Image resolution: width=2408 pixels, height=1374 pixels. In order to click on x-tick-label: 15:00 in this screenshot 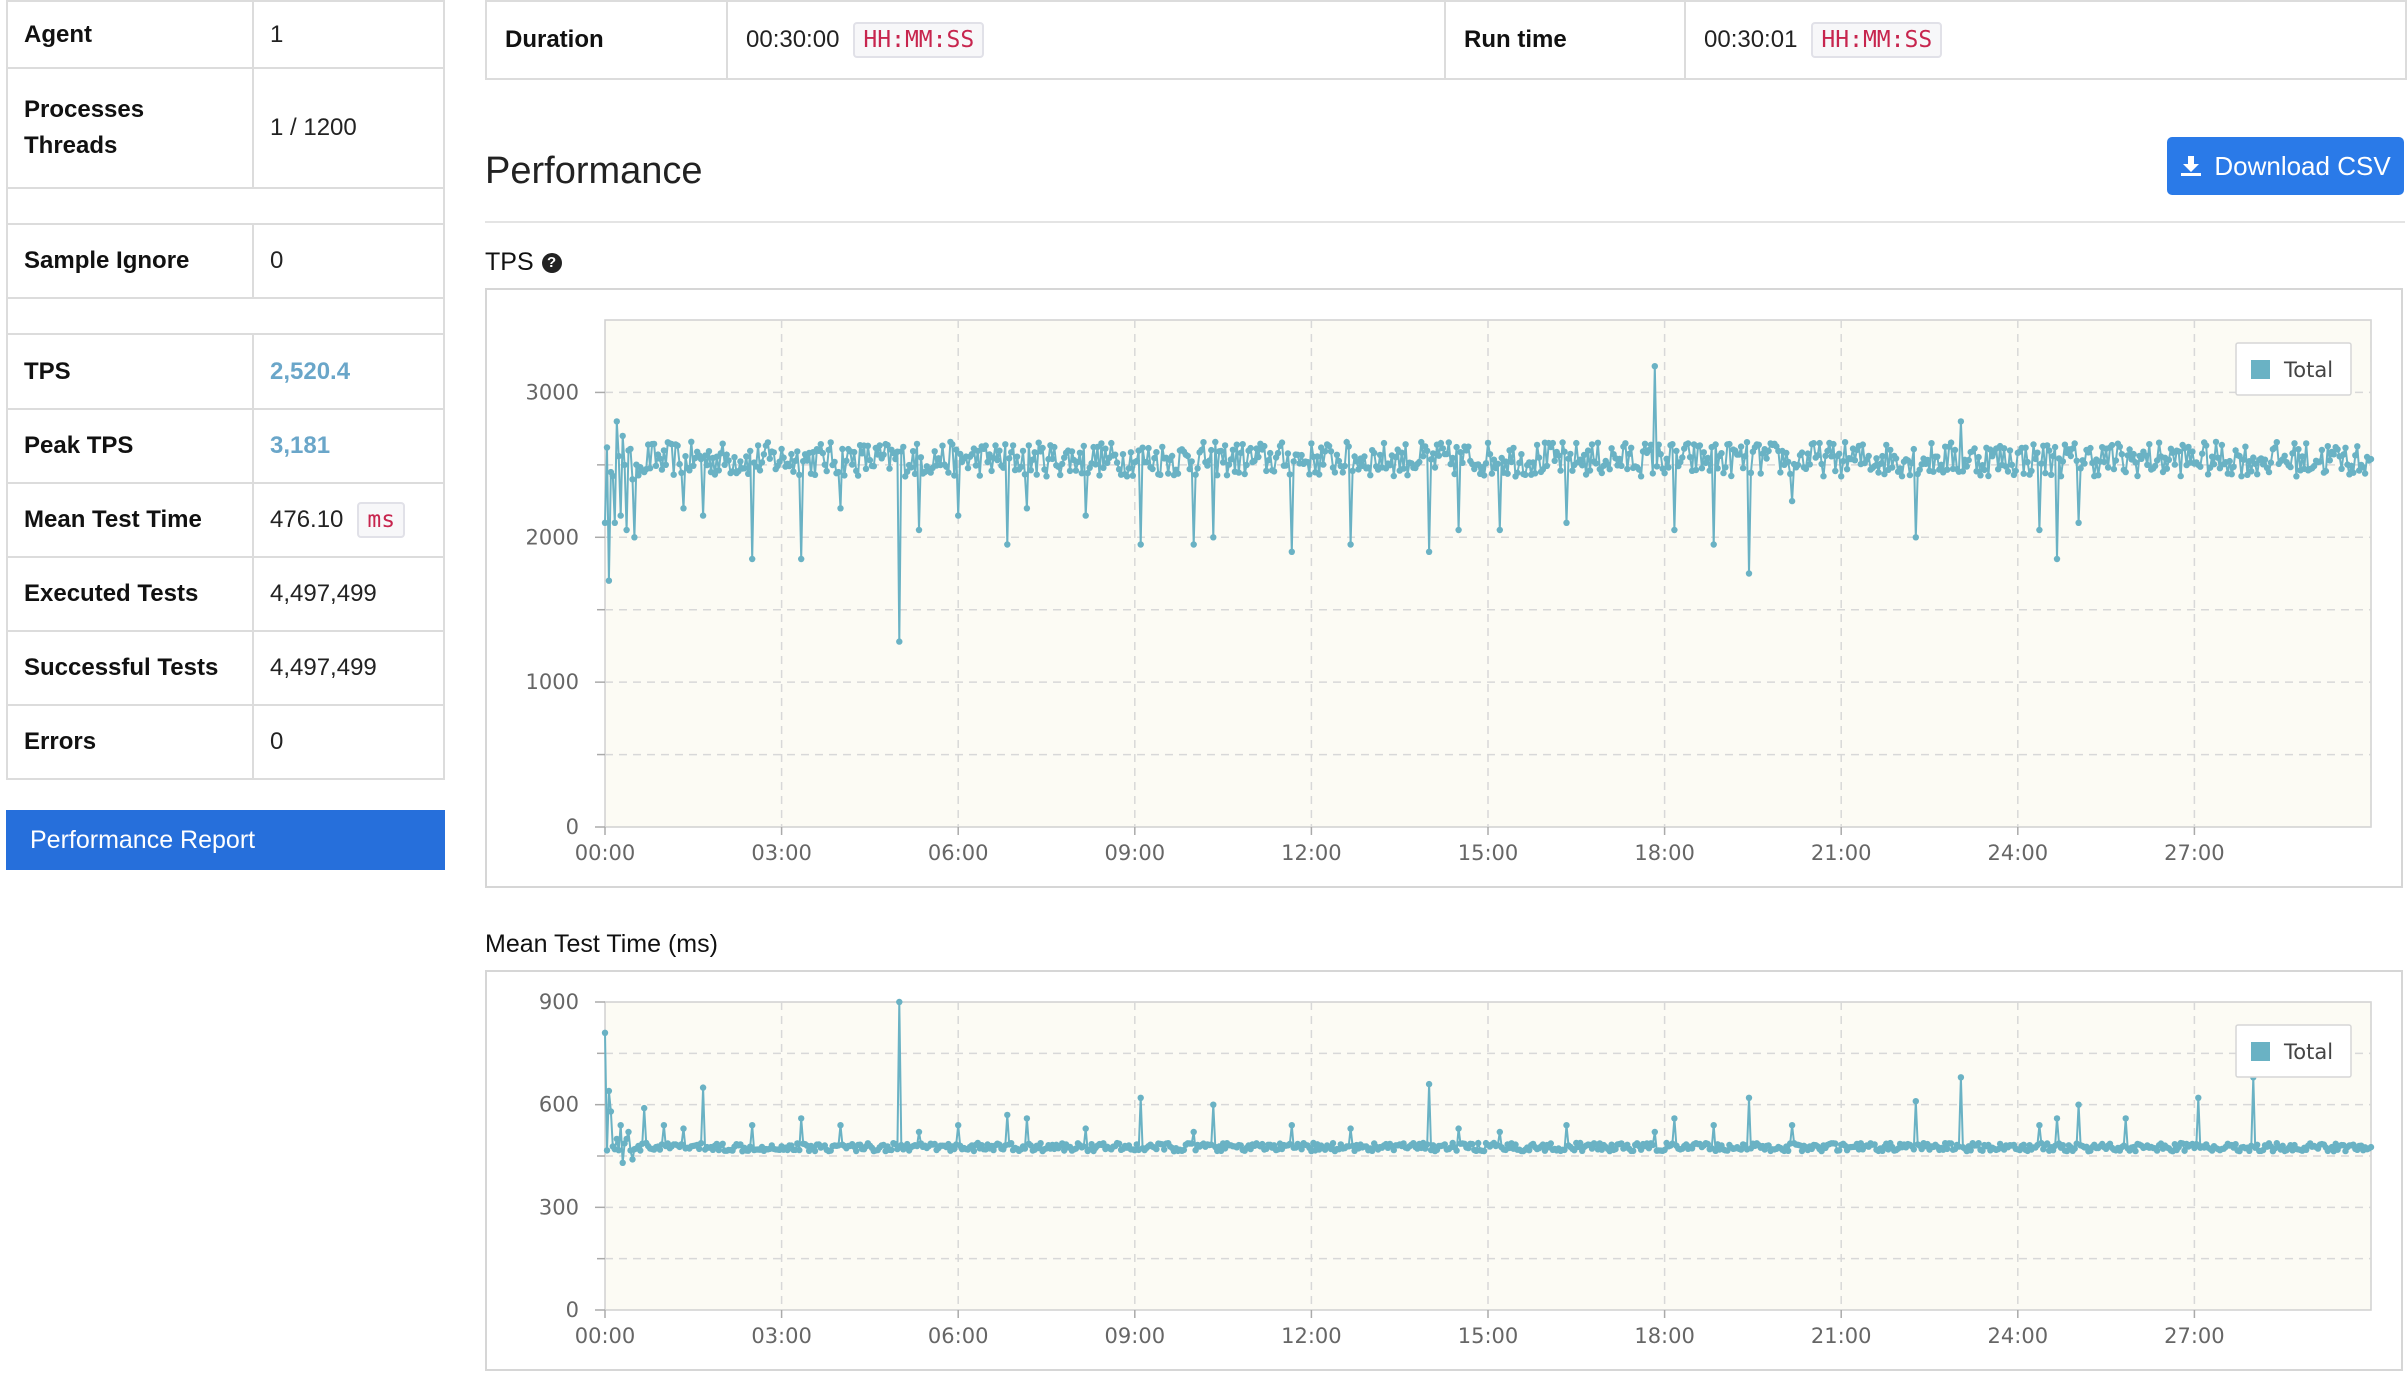, I will do `click(1488, 853)`.